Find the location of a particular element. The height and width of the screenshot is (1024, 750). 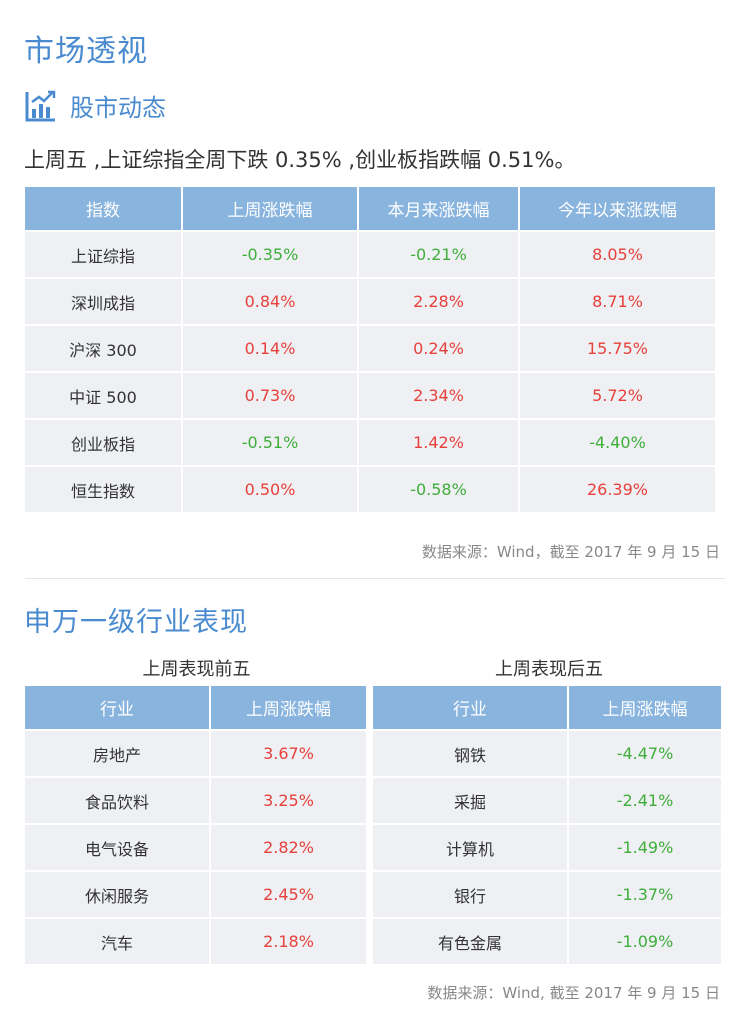

table-row: 食品饮料 3.25% is located at coordinates (195, 800).